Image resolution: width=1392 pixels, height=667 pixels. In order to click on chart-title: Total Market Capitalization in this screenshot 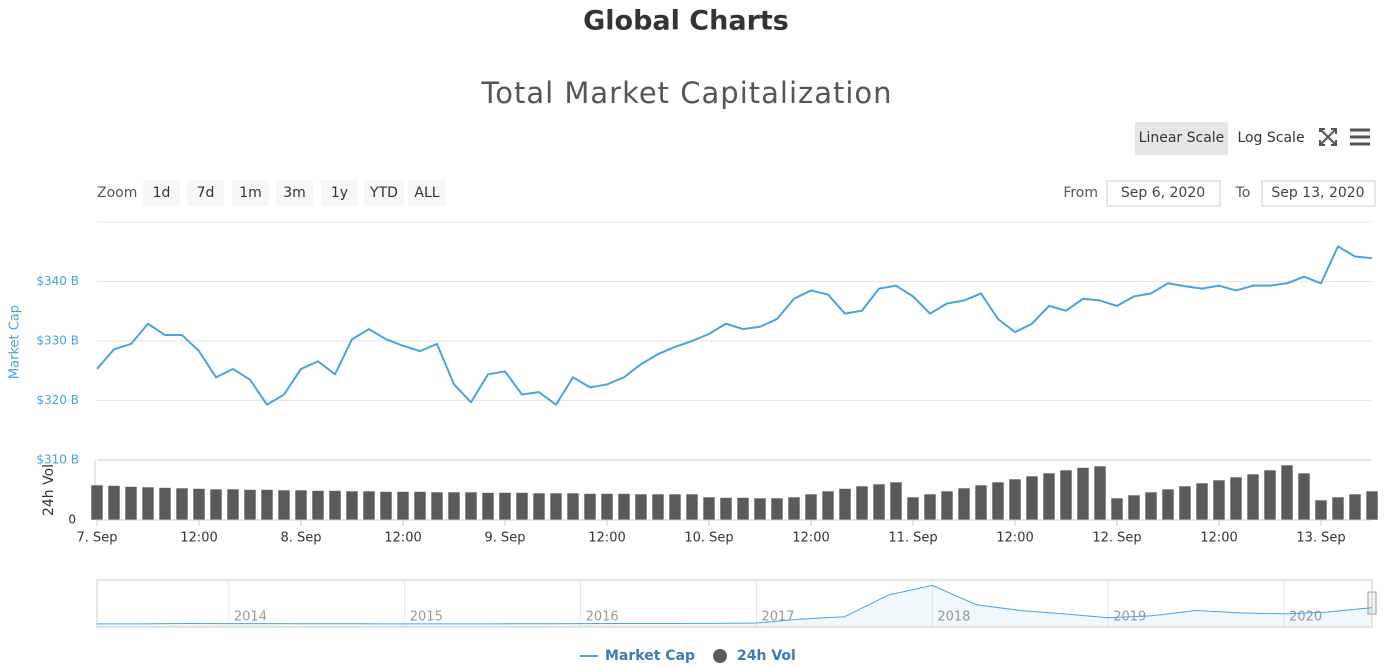, I will do `click(686, 93)`.